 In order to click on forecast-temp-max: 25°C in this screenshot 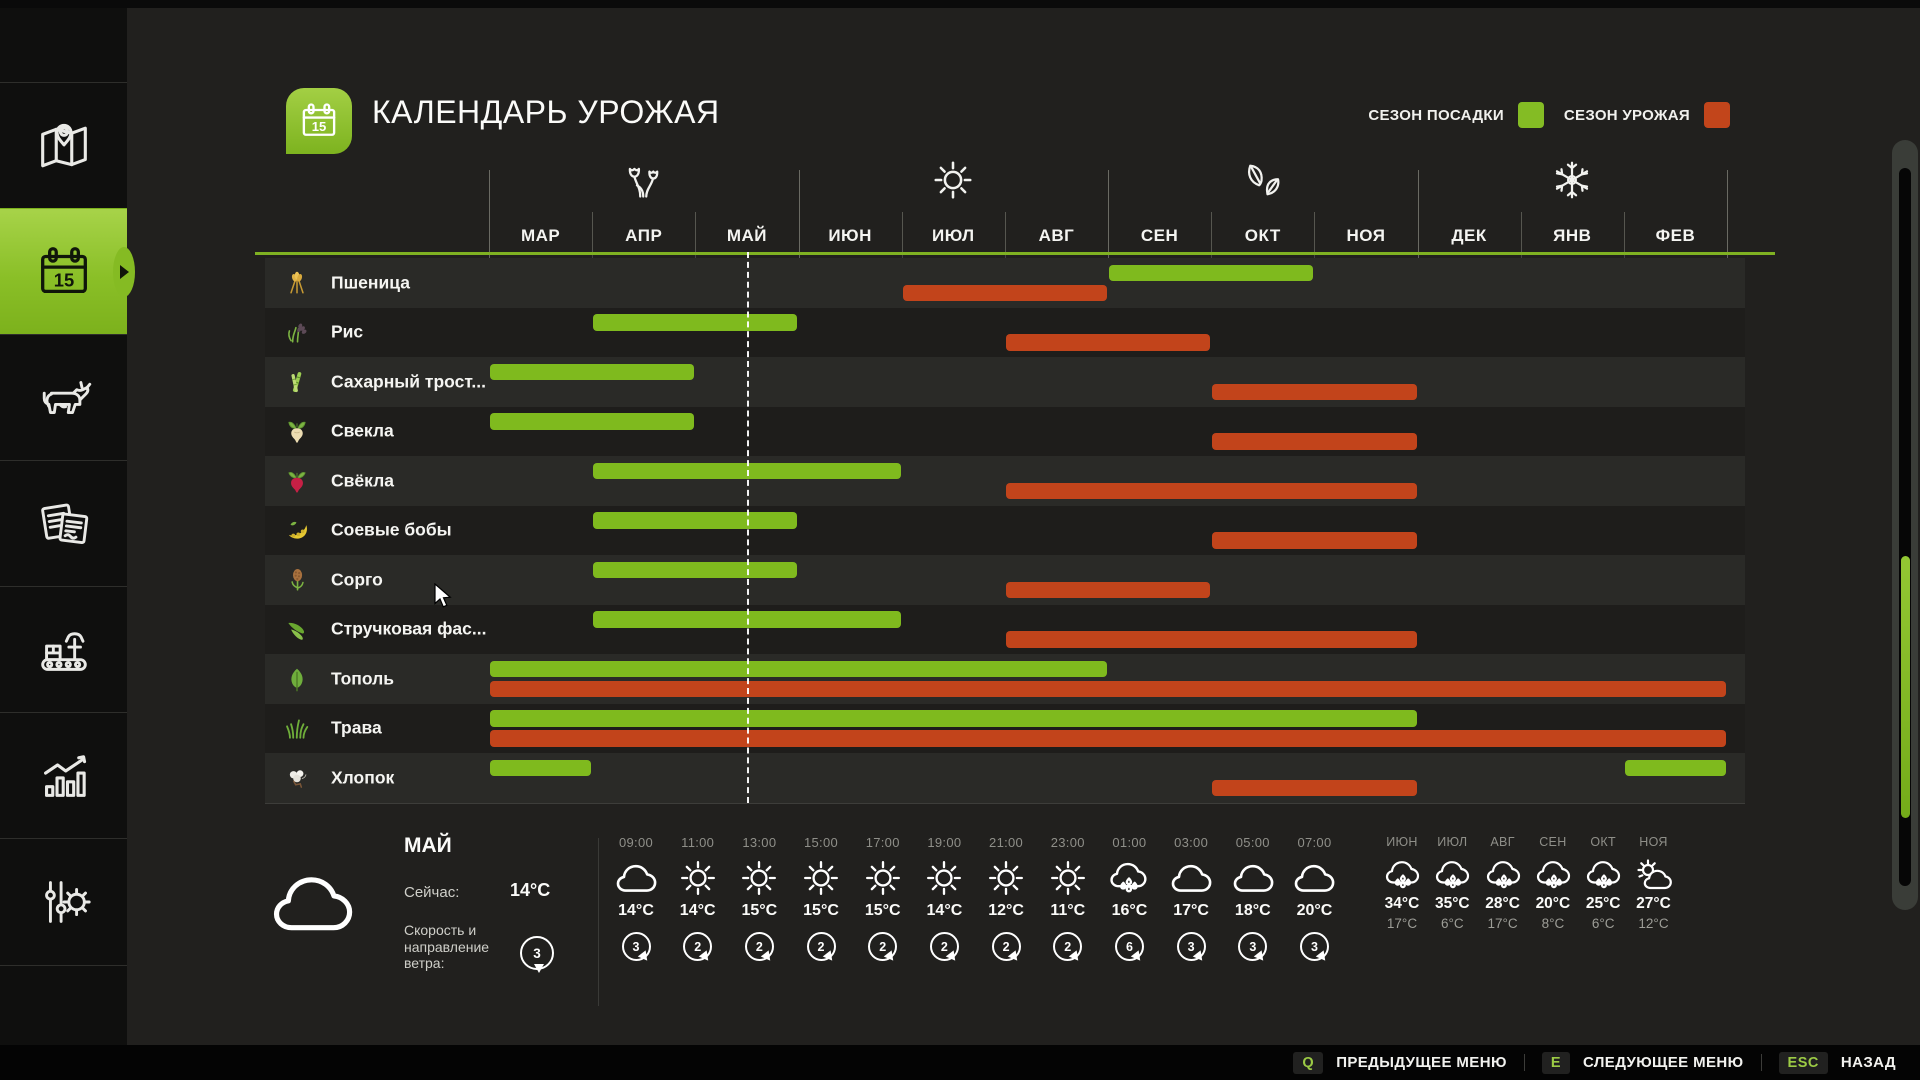, I will do `click(1603, 903)`.